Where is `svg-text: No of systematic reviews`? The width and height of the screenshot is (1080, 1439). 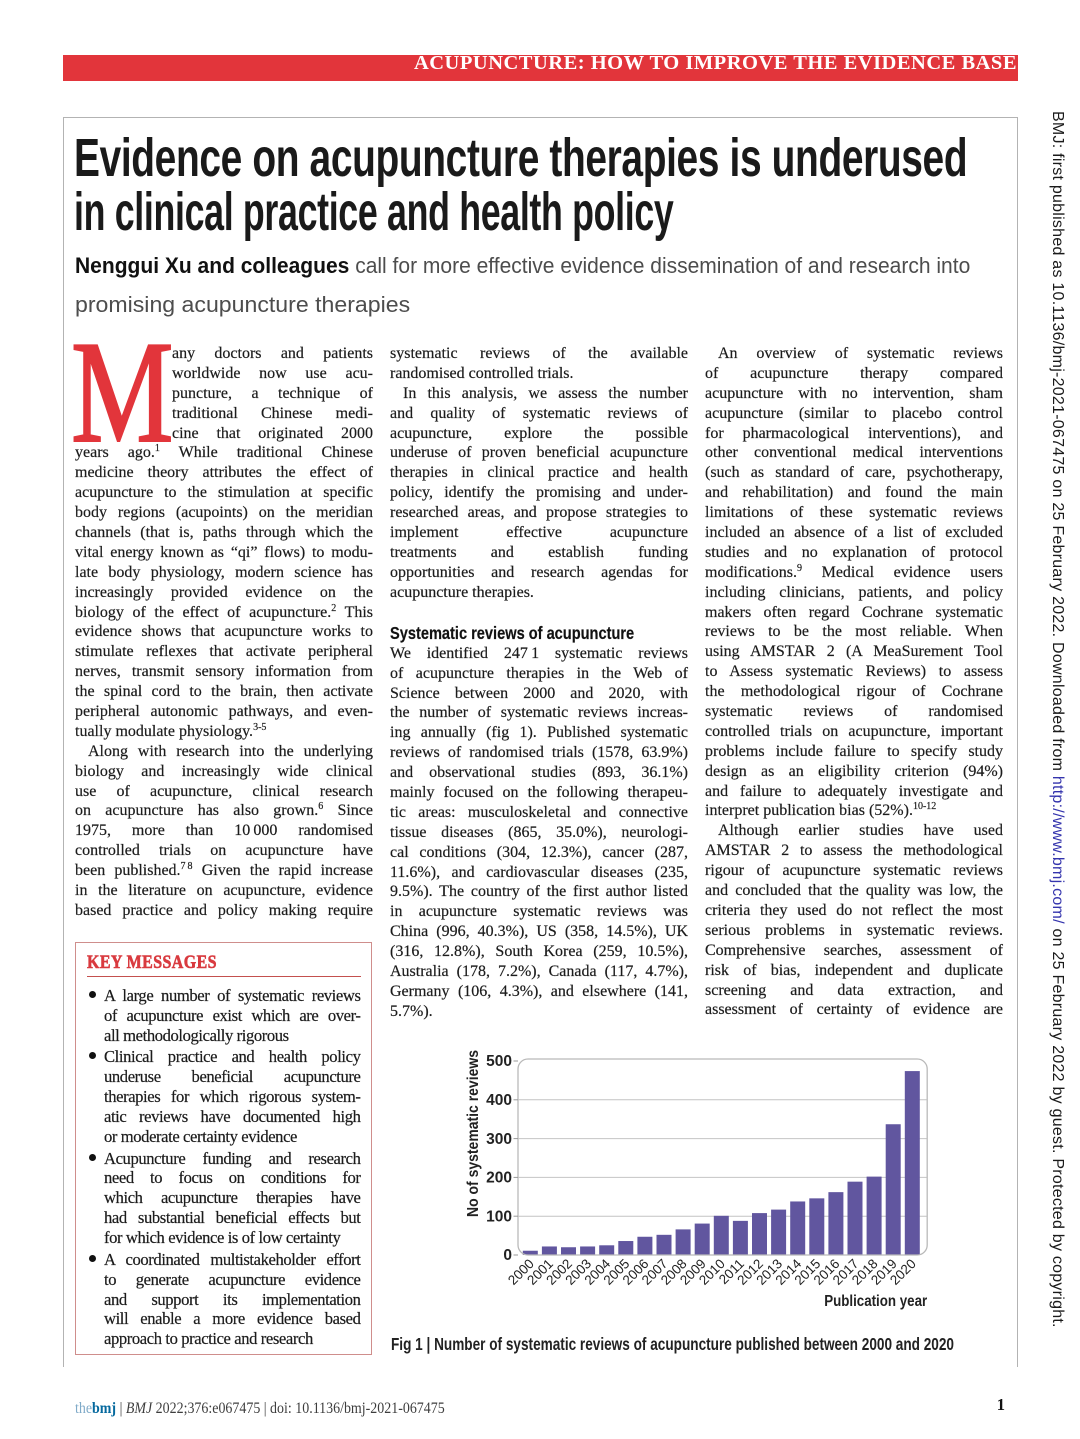
svg-text: No of systematic reviews is located at coordinates (473, 1133).